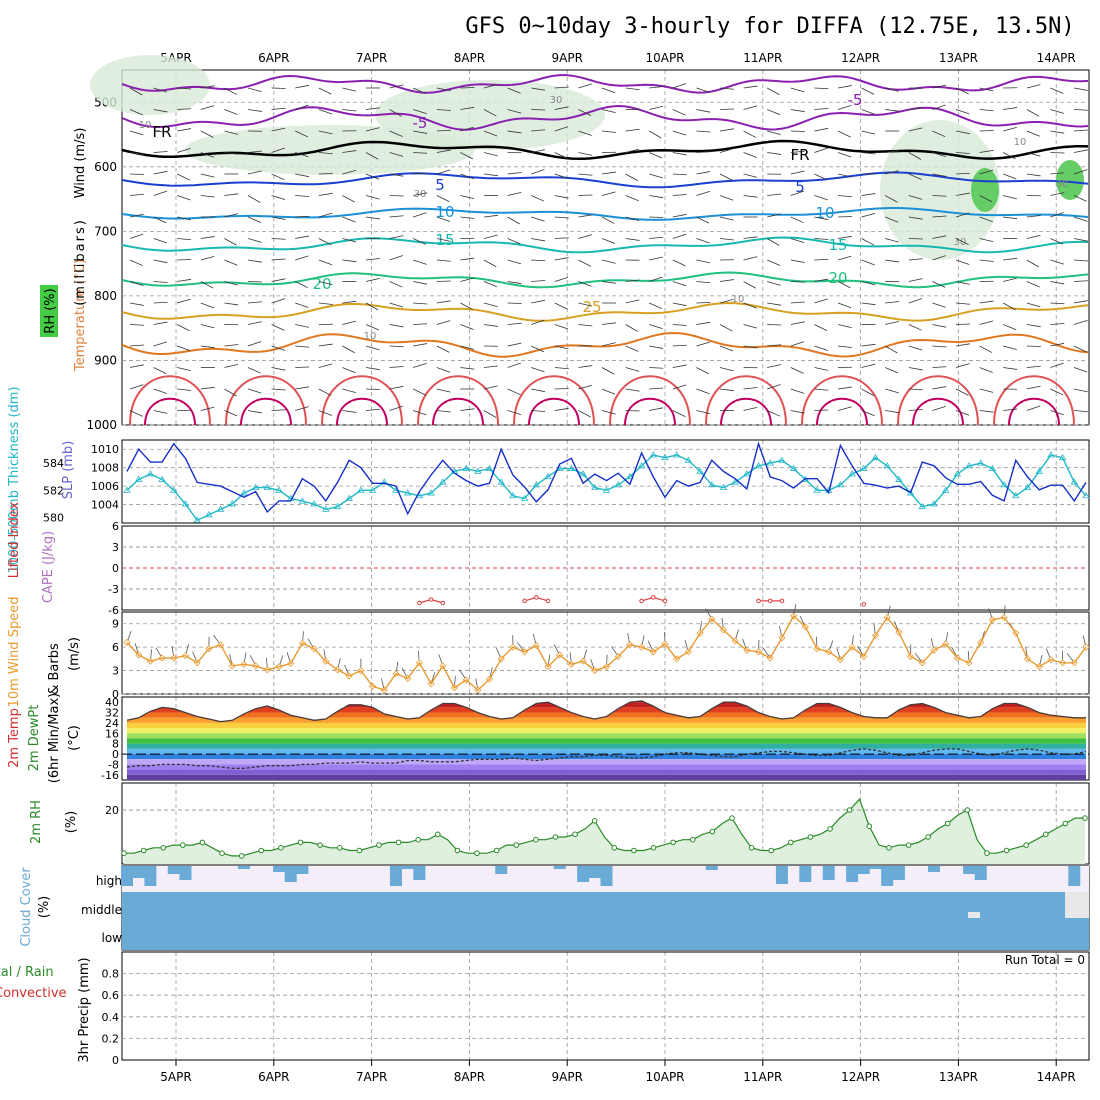  Describe the element at coordinates (738, 299) in the screenshot. I see `rh-contour-label: 10` at that location.